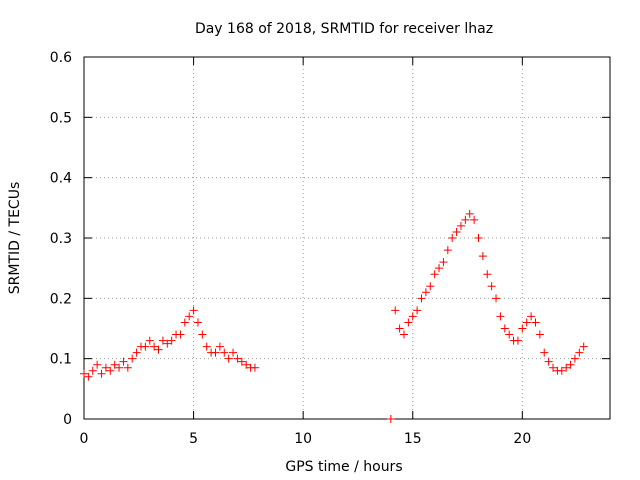 The height and width of the screenshot is (480, 640). I want to click on y-tick-label: 0.2, so click(61, 299).